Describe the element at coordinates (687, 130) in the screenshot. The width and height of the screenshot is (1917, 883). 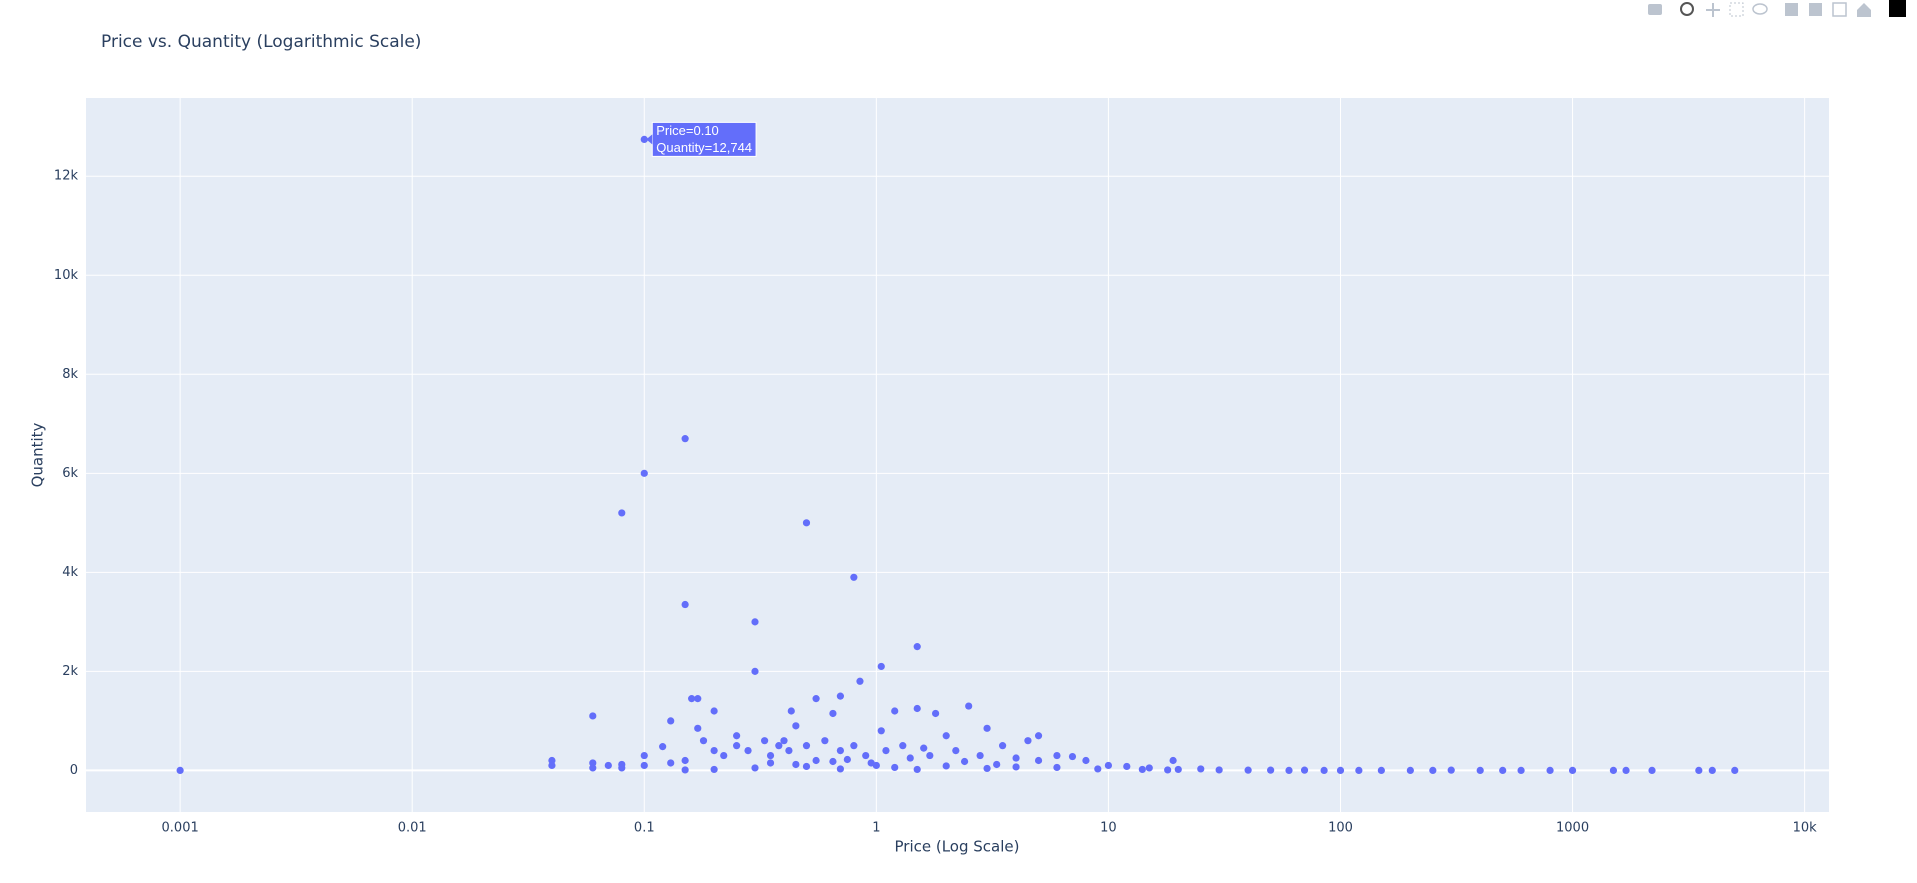
I see `hover-text: Price=0.10` at that location.